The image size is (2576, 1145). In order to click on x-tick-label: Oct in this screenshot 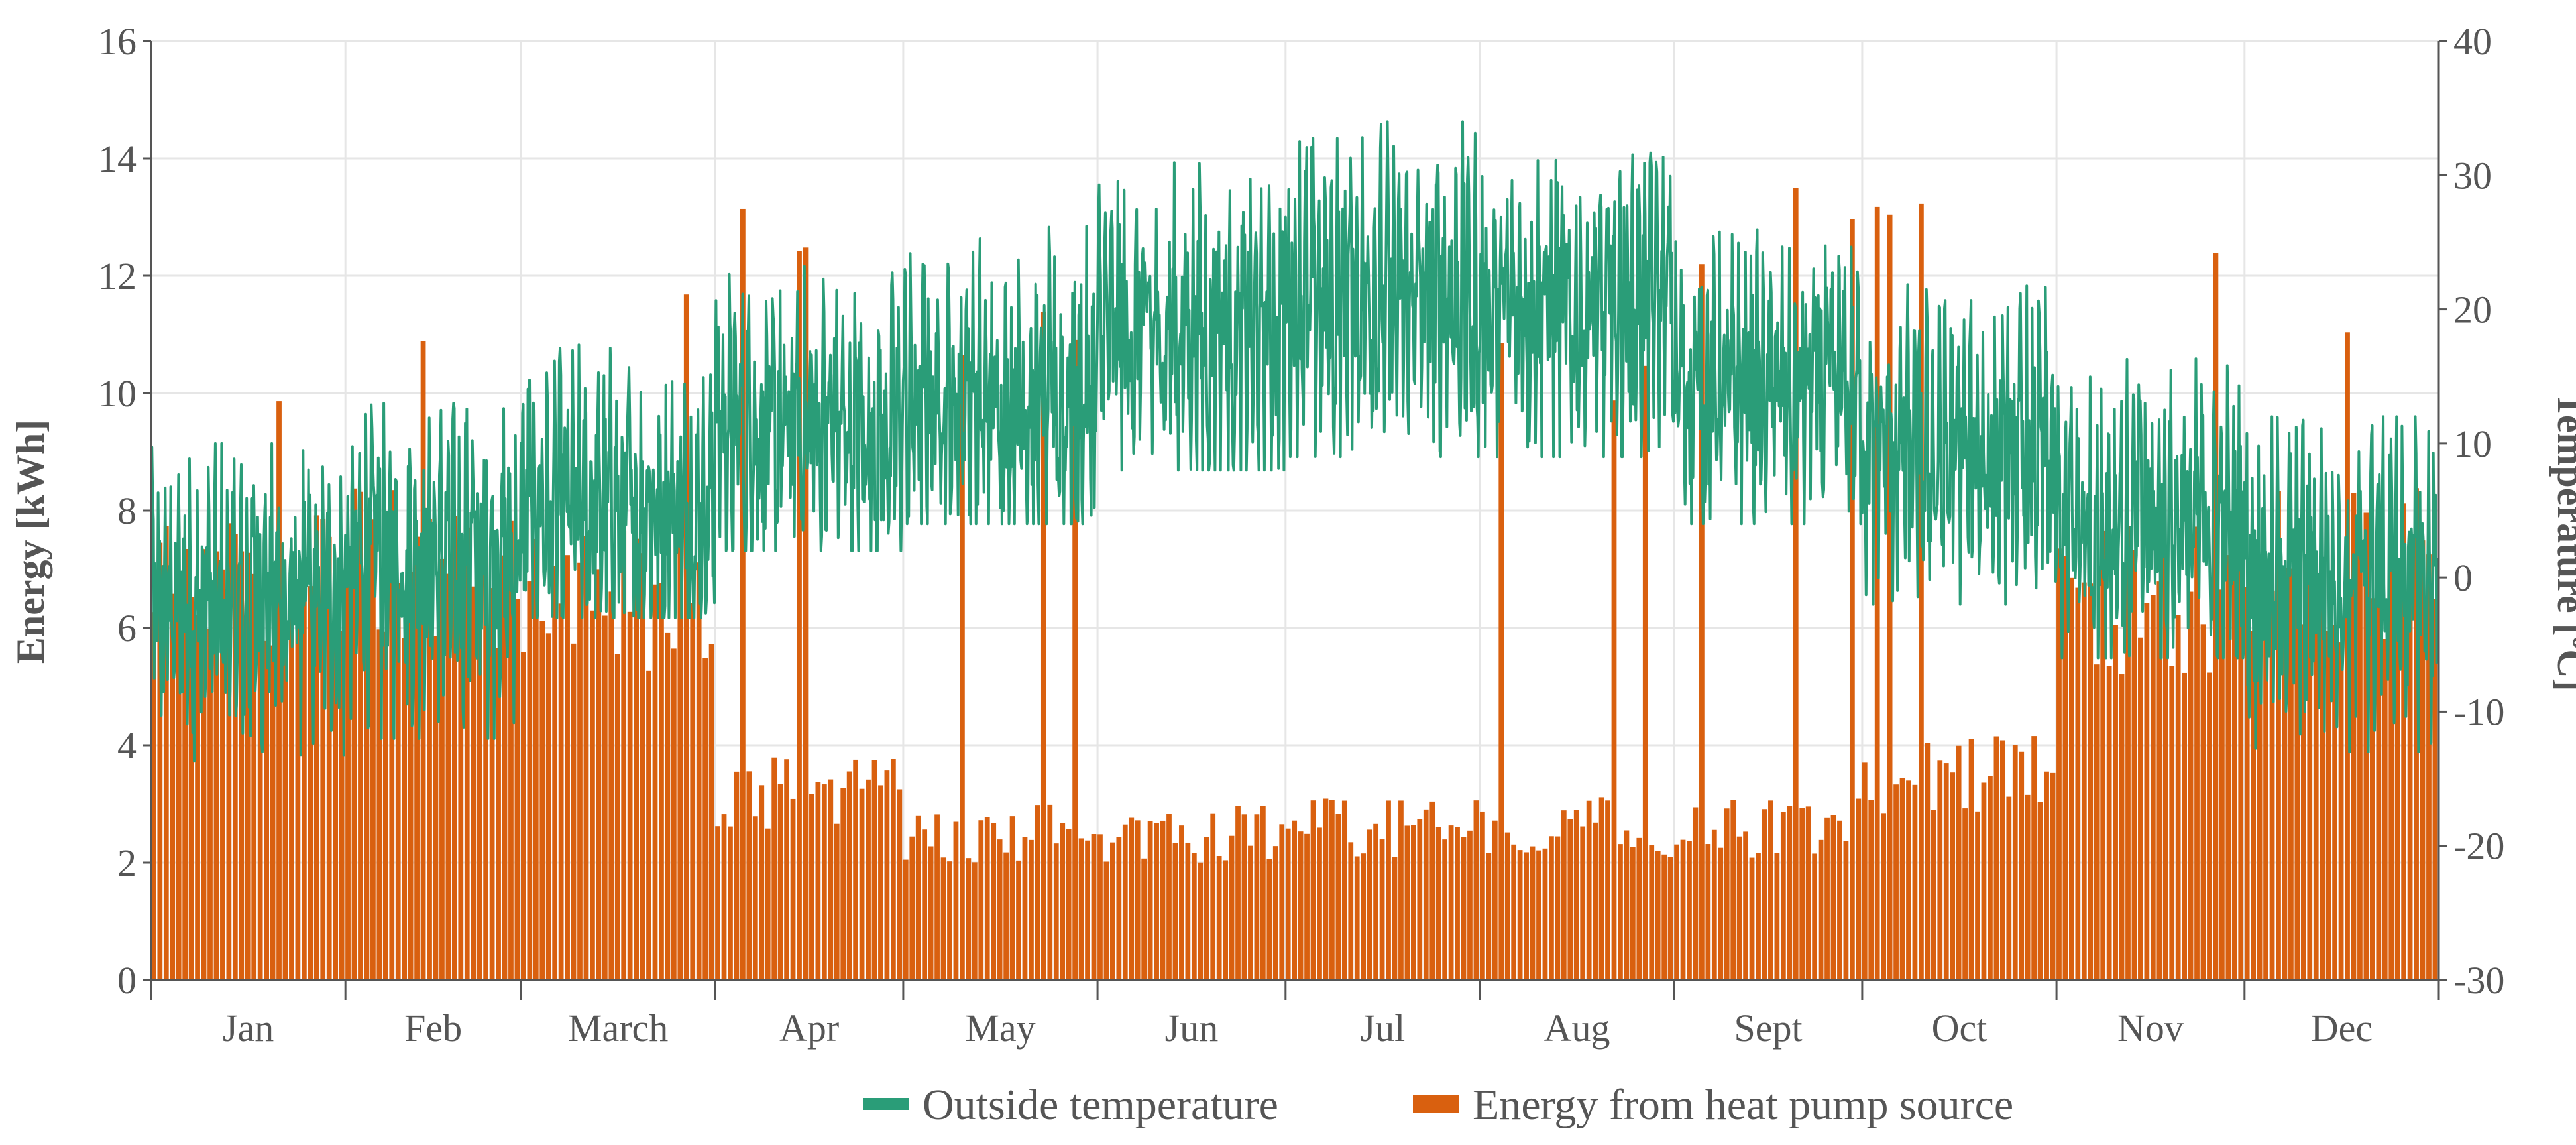, I will do `click(1960, 1028)`.